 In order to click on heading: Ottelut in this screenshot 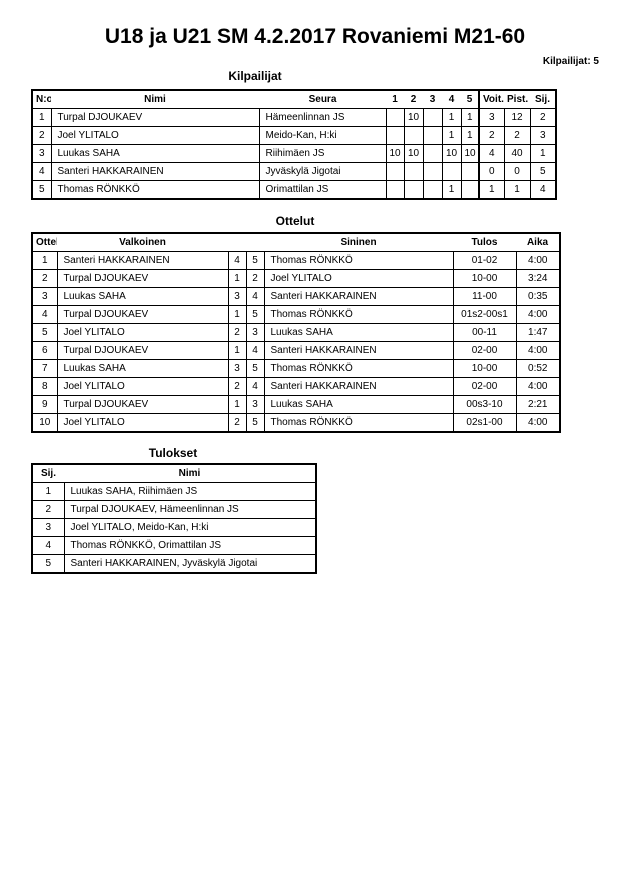, I will do `click(295, 221)`.